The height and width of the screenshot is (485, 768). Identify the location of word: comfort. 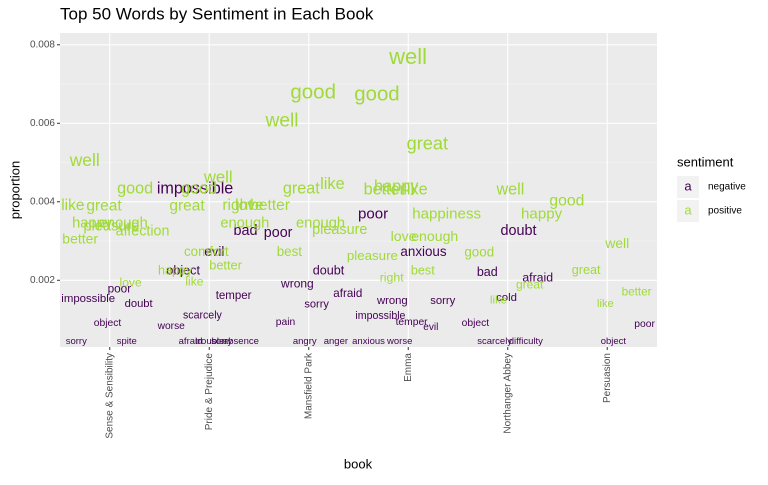
(206, 251).